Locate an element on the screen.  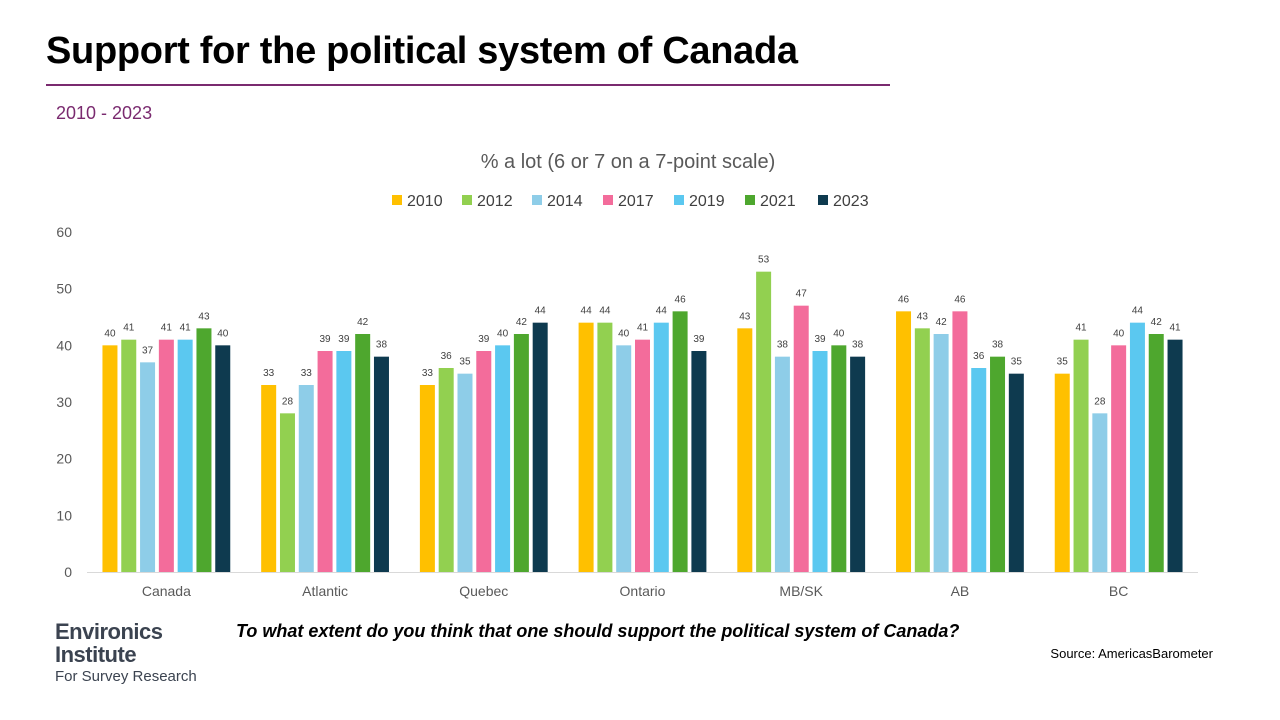
data-label-Ontario-2010: 44 is located at coordinates (587, 311).